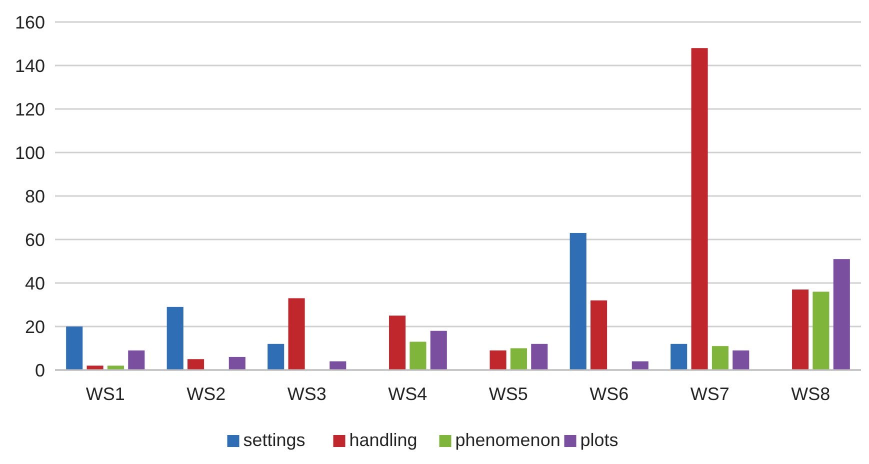 This screenshot has height=464, width=869. Describe the element at coordinates (306, 394) in the screenshot. I see `x-tick-label: WS3` at that location.